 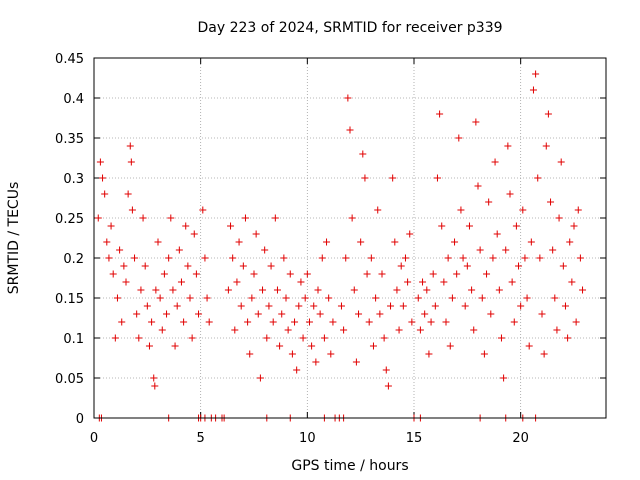 What do you see at coordinates (201, 438) in the screenshot?
I see `x-tick-label: 5` at bounding box center [201, 438].